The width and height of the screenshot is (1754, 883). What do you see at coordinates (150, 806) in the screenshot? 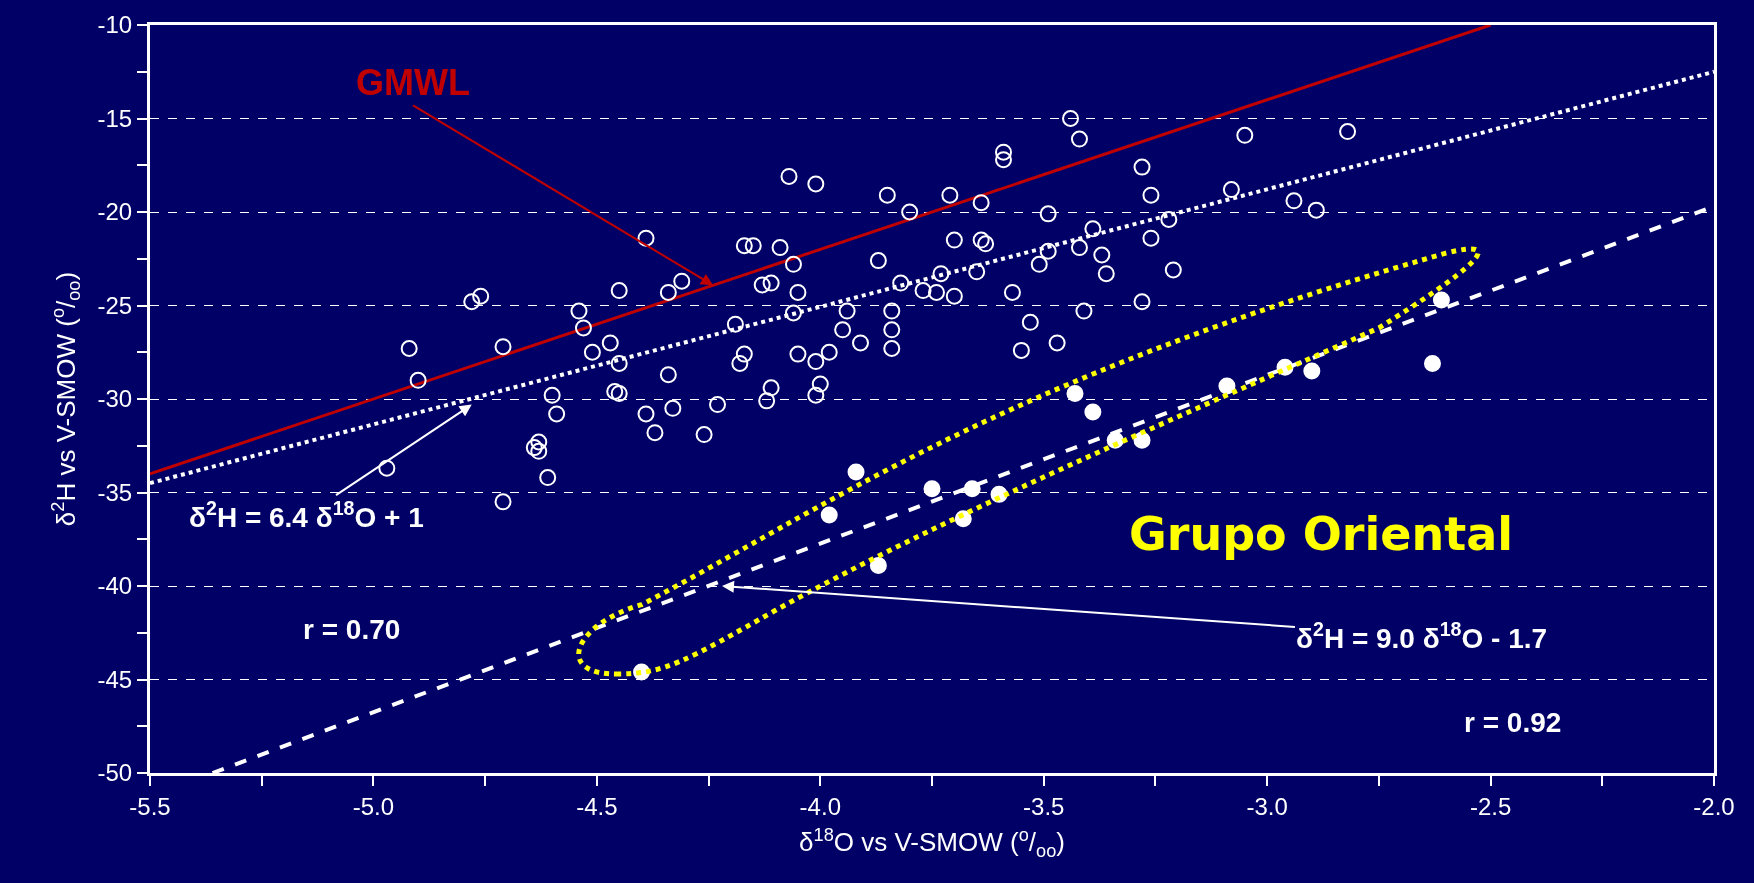
I see `x-tick-label: -5.5` at bounding box center [150, 806].